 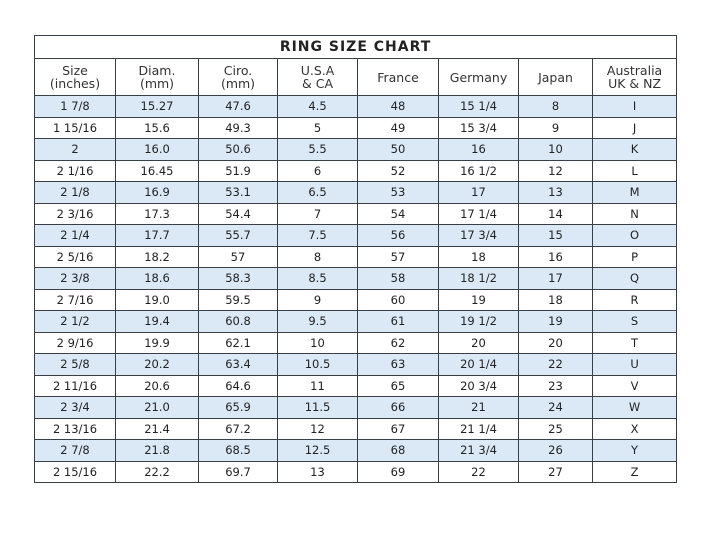 I want to click on cell-australia-uk-nz: S, so click(x=634, y=321).